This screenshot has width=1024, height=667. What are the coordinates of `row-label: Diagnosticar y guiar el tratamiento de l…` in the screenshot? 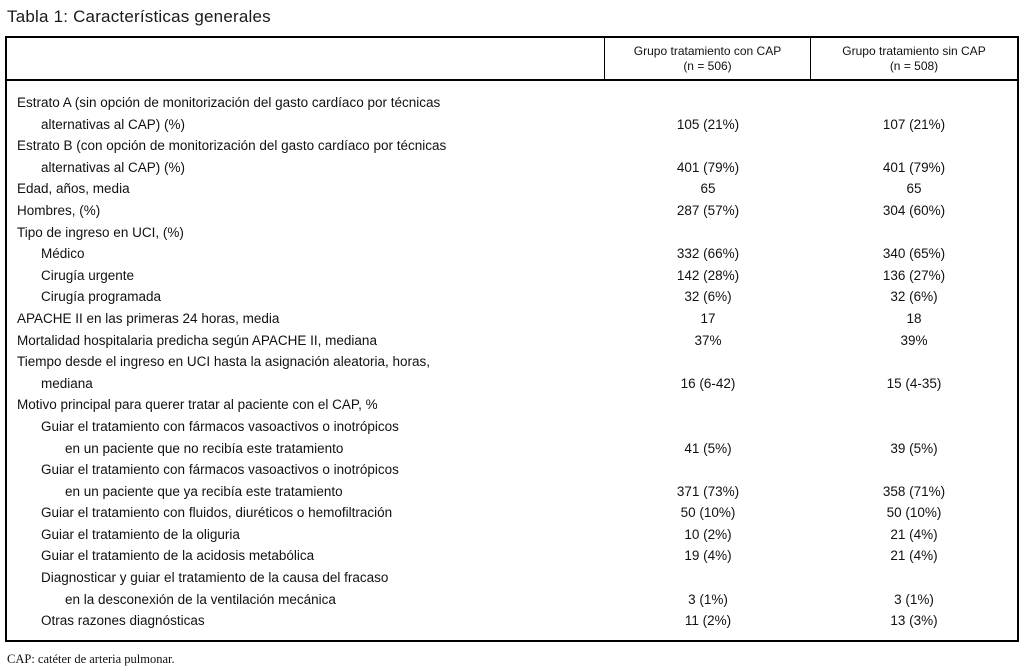 It's located at (215, 578).